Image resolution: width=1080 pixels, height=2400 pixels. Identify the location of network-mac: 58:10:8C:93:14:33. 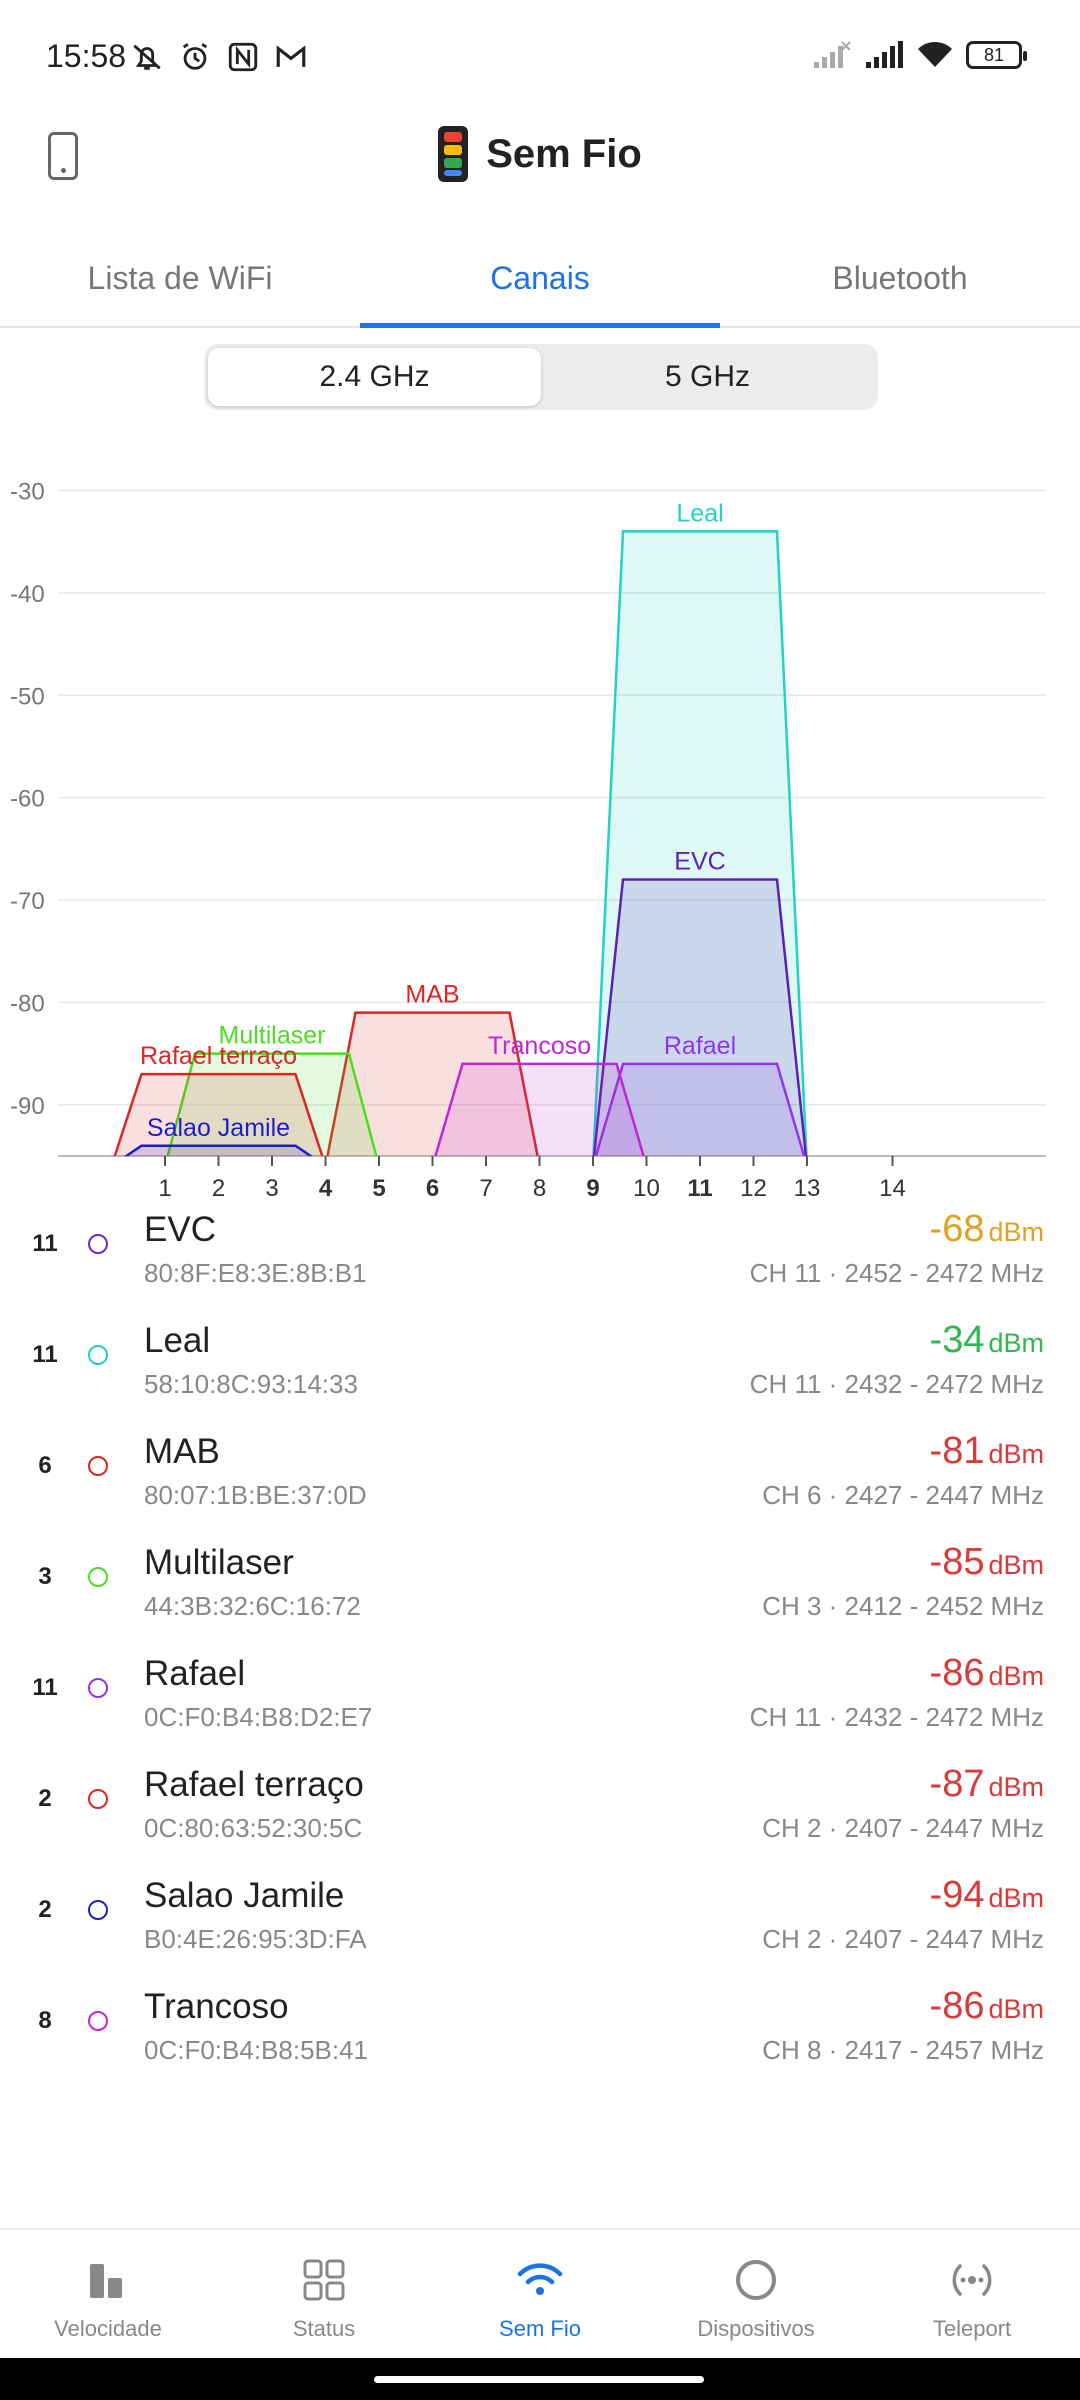
(251, 1384).